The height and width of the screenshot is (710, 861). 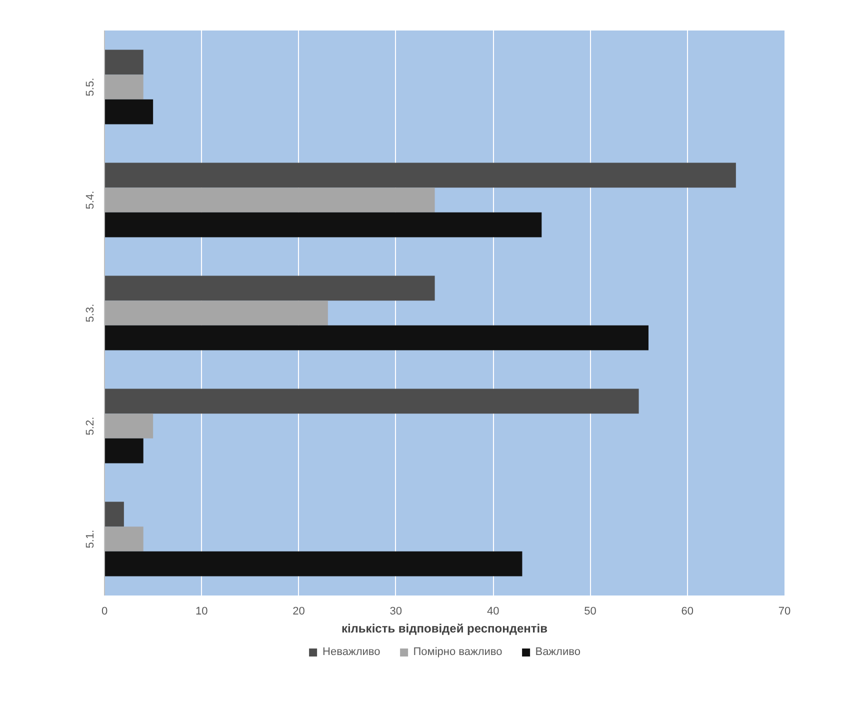 I want to click on y-tick-label: 5.4., so click(x=90, y=200).